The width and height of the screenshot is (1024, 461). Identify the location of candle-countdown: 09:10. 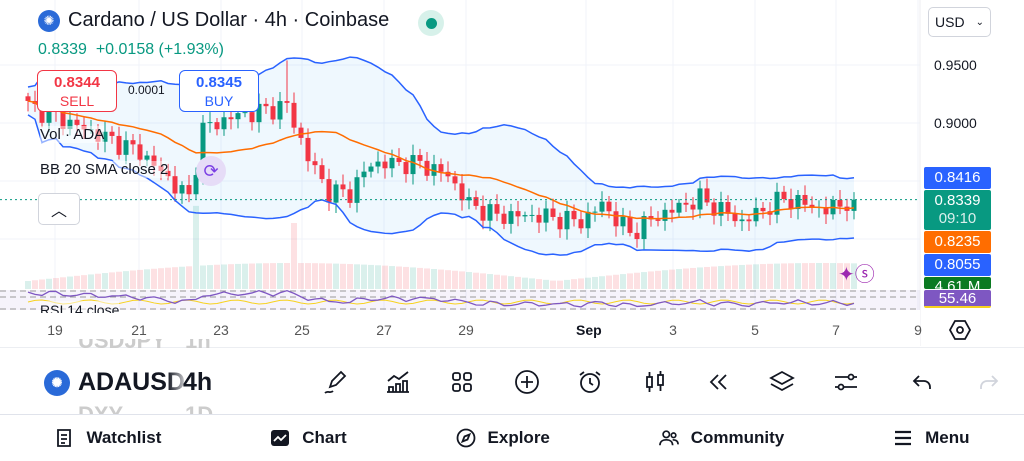
(957, 218).